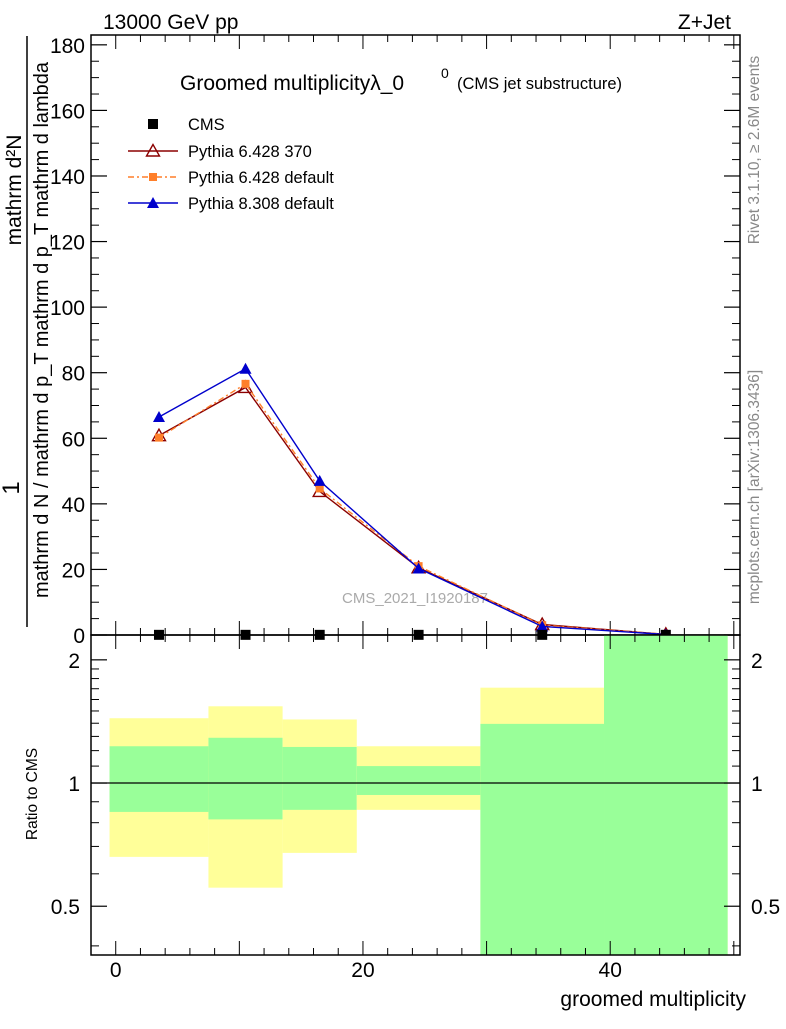 The width and height of the screenshot is (786, 1029). What do you see at coordinates (73, 570) in the screenshot?
I see `y-tick-label: 20` at bounding box center [73, 570].